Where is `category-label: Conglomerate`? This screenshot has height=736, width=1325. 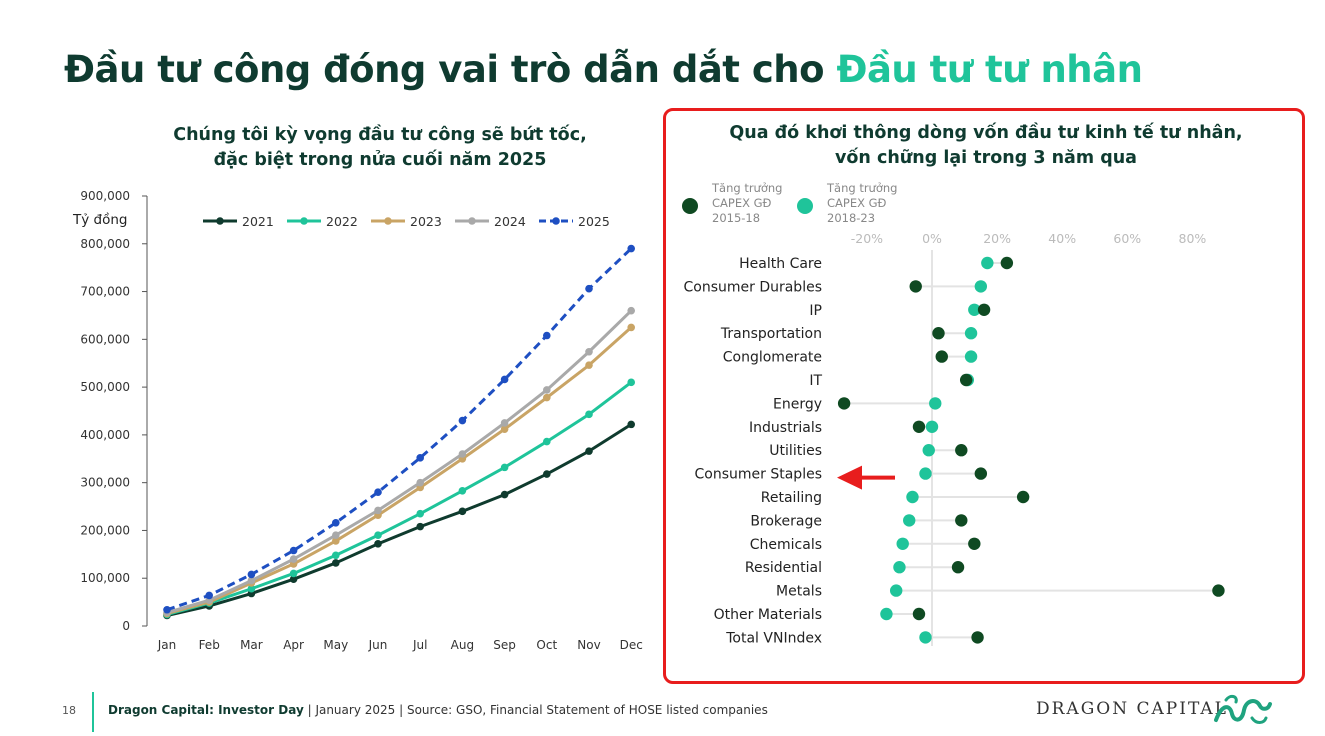 category-label: Conglomerate is located at coordinates (772, 358).